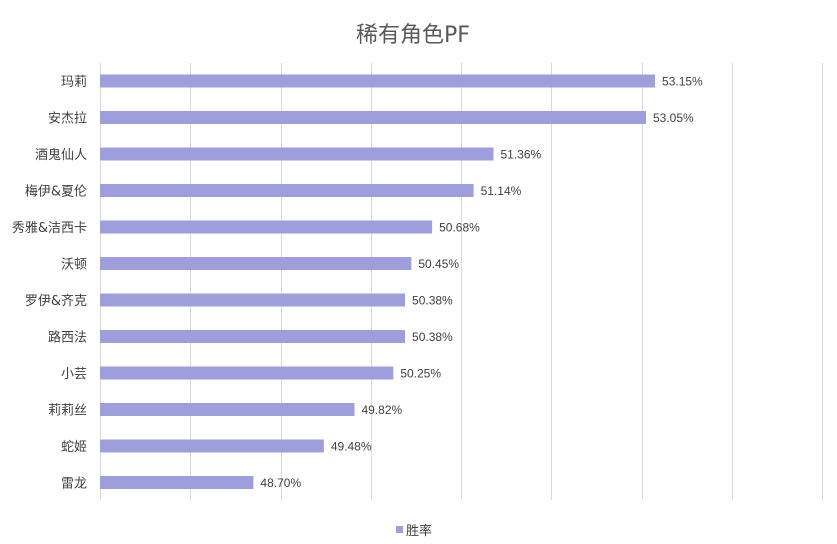 Image resolution: width=837 pixels, height=544 pixels. What do you see at coordinates (74, 82) in the screenshot?
I see `category-label: 玛莉` at bounding box center [74, 82].